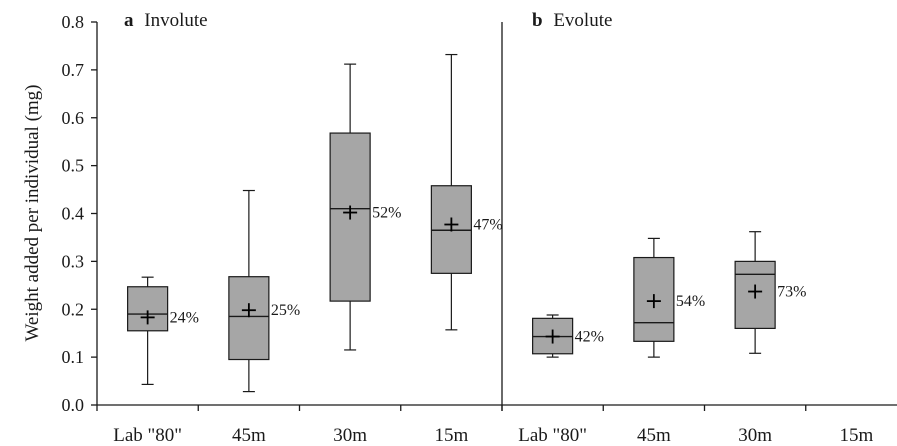 The height and width of the screenshot is (446, 897). Describe the element at coordinates (466, 192) in the screenshot. I see `box-a-4: 47%` at that location.